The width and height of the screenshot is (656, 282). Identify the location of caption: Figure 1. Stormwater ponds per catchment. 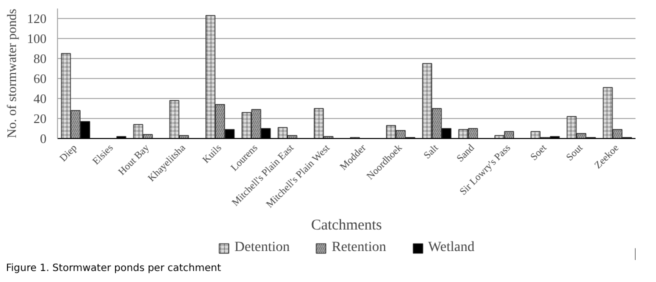
(114, 269).